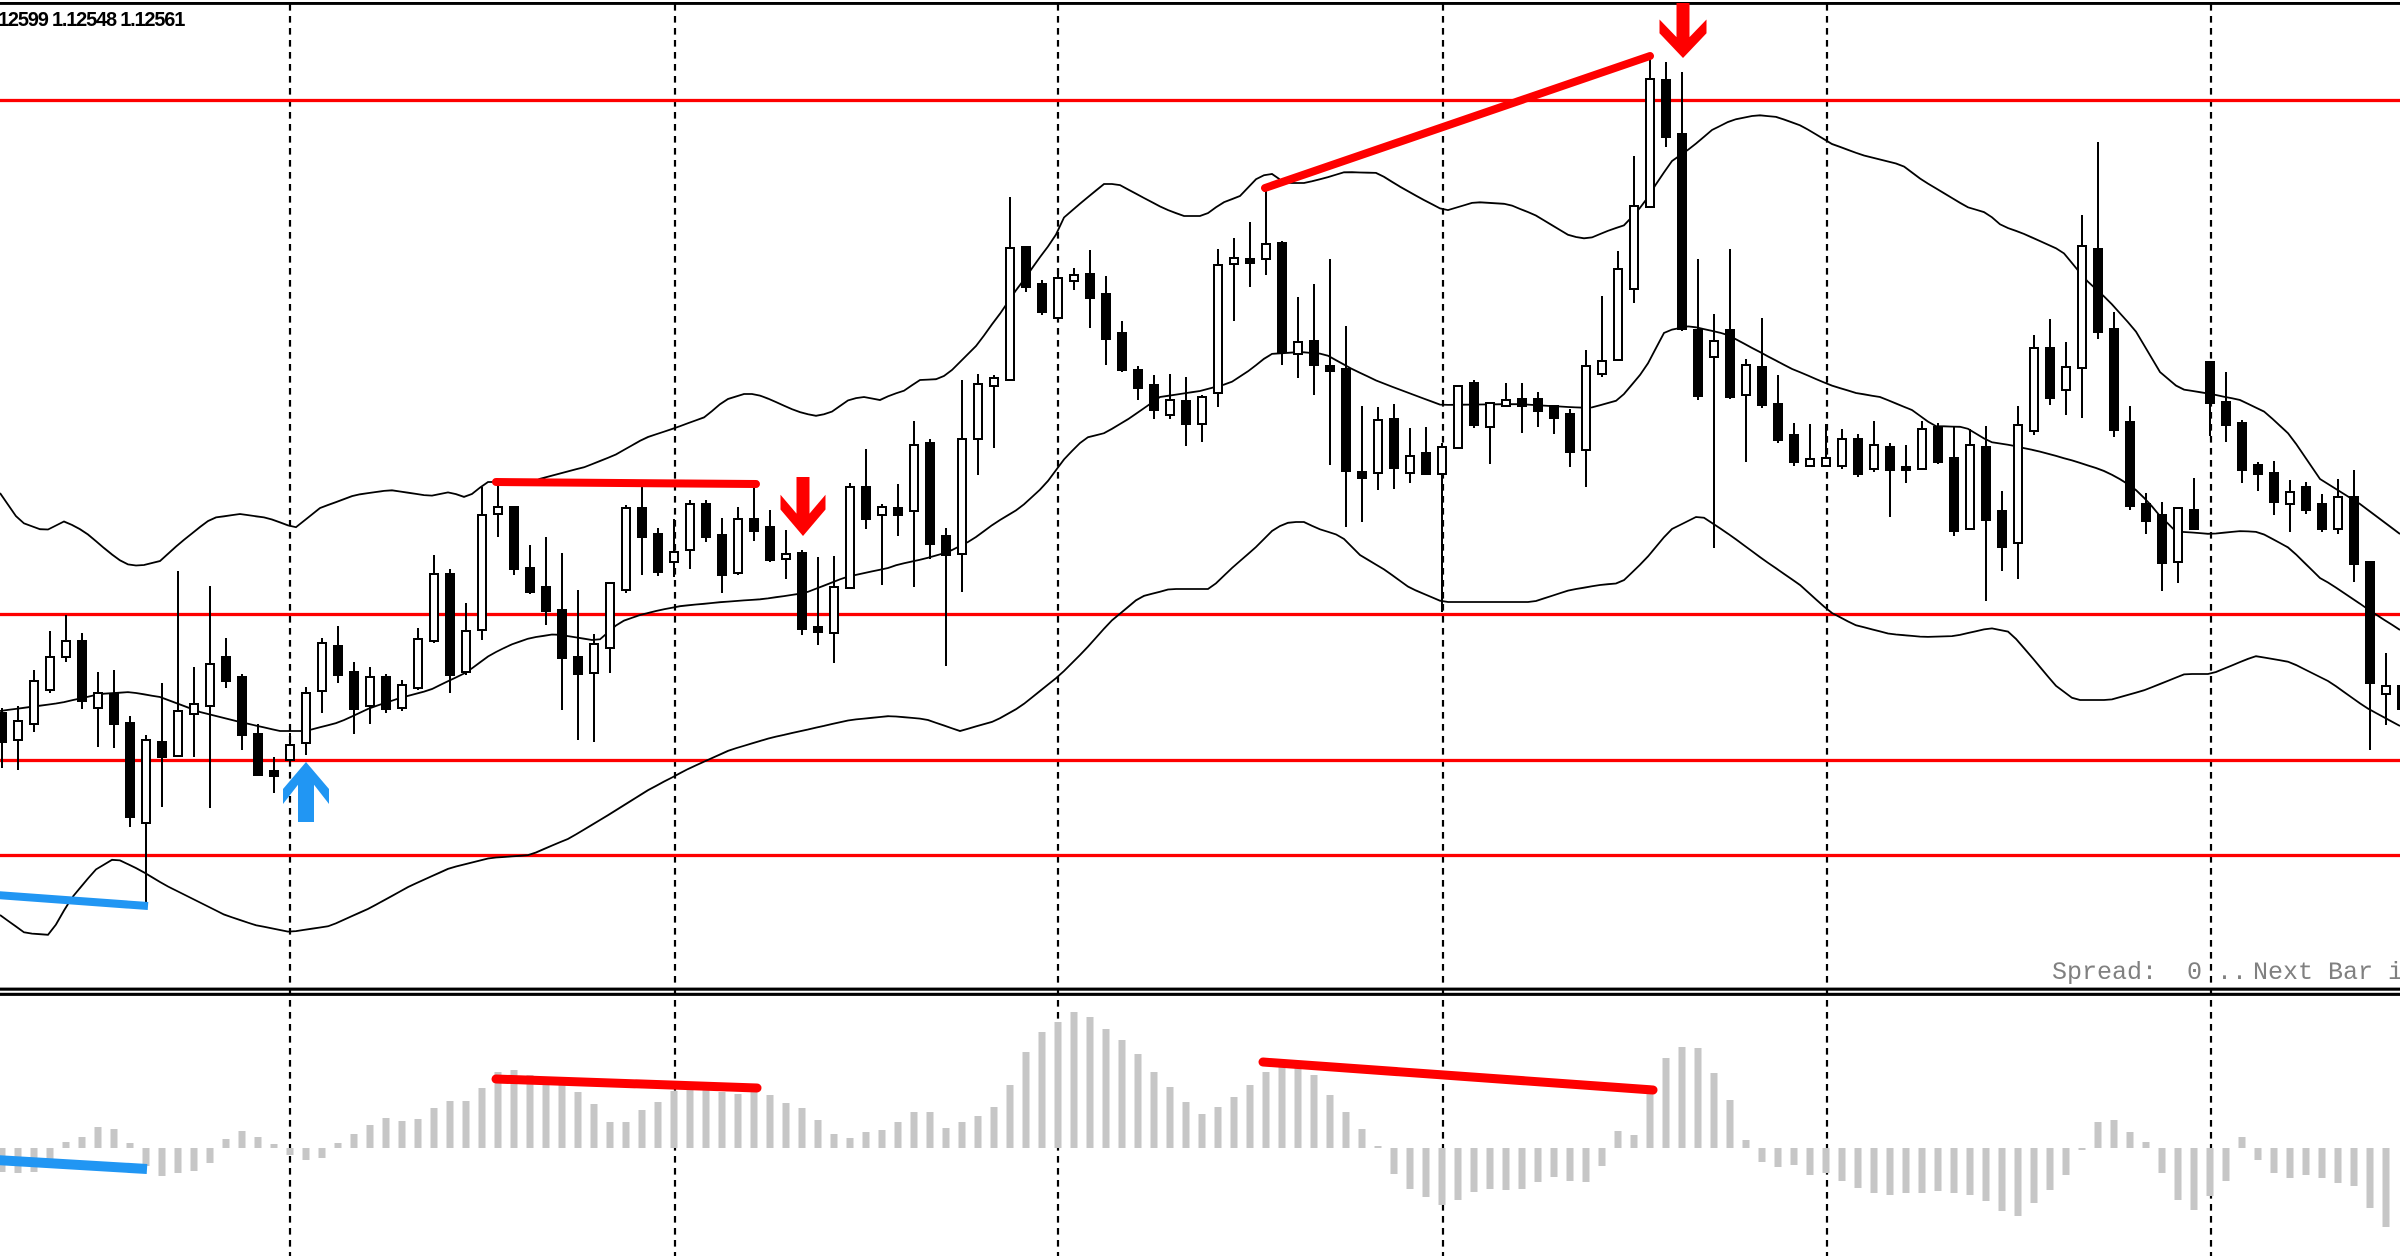  I want to click on svg-text: 12599 1.12548 1.12561, so click(92, 20).